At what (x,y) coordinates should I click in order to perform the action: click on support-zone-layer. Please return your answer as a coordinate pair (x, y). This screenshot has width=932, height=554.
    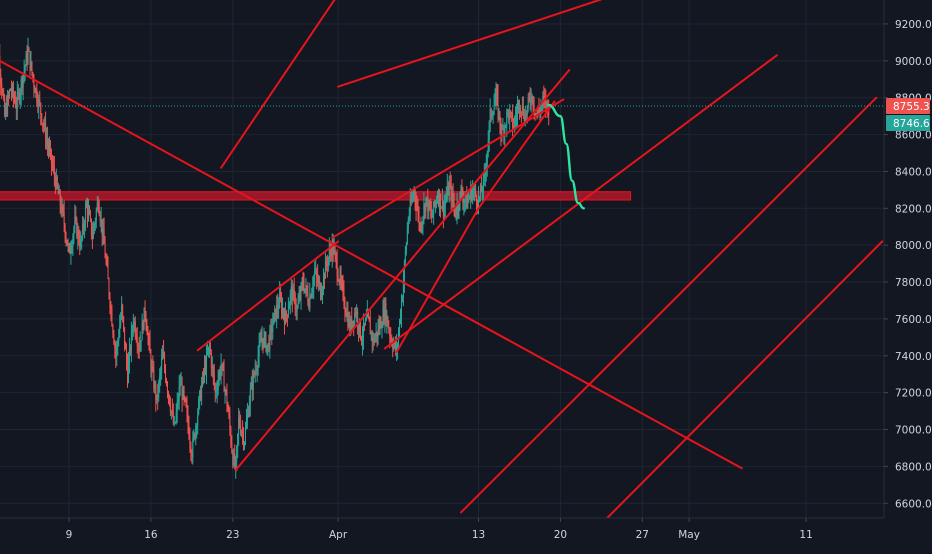
    Looking at the image, I should click on (315, 196).